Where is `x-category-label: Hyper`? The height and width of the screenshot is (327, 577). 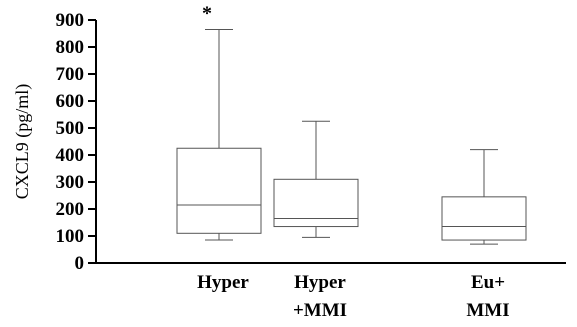
x-category-label: Hyper is located at coordinates (223, 282).